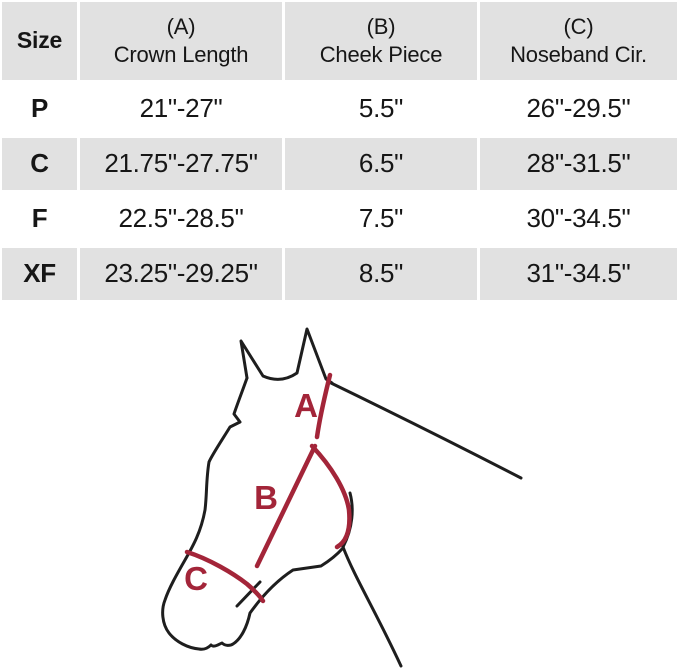 The height and width of the screenshot is (669, 679). I want to click on column-header-cheek-piece: (B) Cheek Piece, so click(381, 41).